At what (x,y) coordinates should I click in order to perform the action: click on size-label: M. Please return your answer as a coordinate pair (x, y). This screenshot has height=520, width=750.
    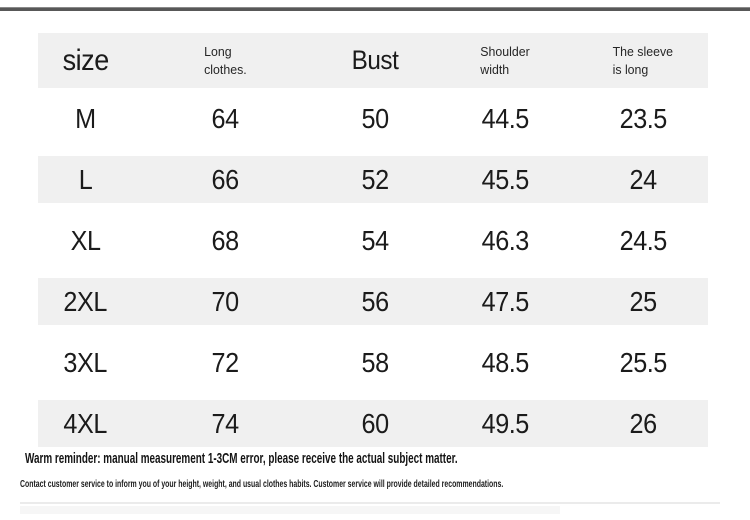
    Looking at the image, I should click on (85, 118).